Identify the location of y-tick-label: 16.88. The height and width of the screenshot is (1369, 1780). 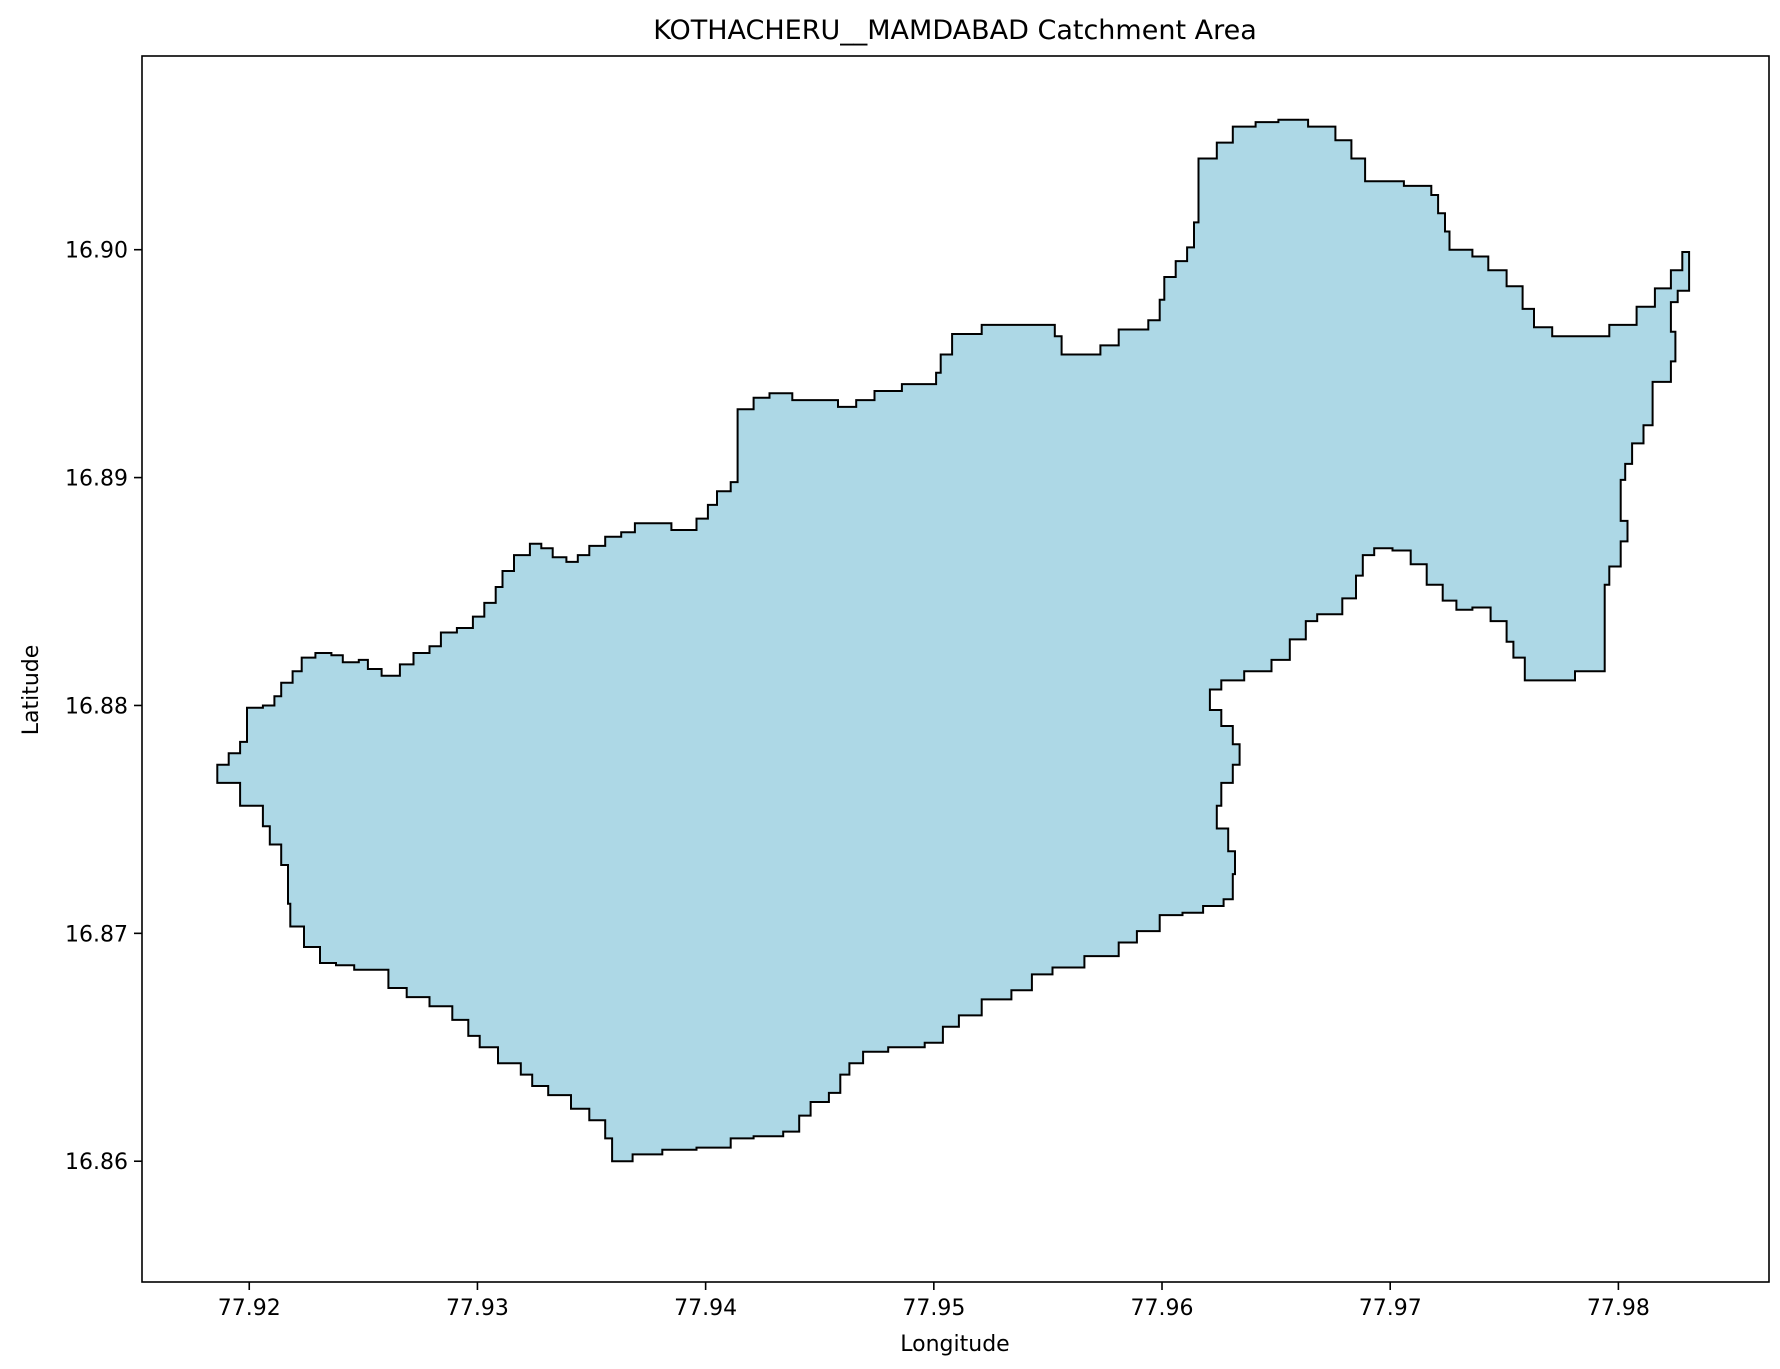
(96, 706).